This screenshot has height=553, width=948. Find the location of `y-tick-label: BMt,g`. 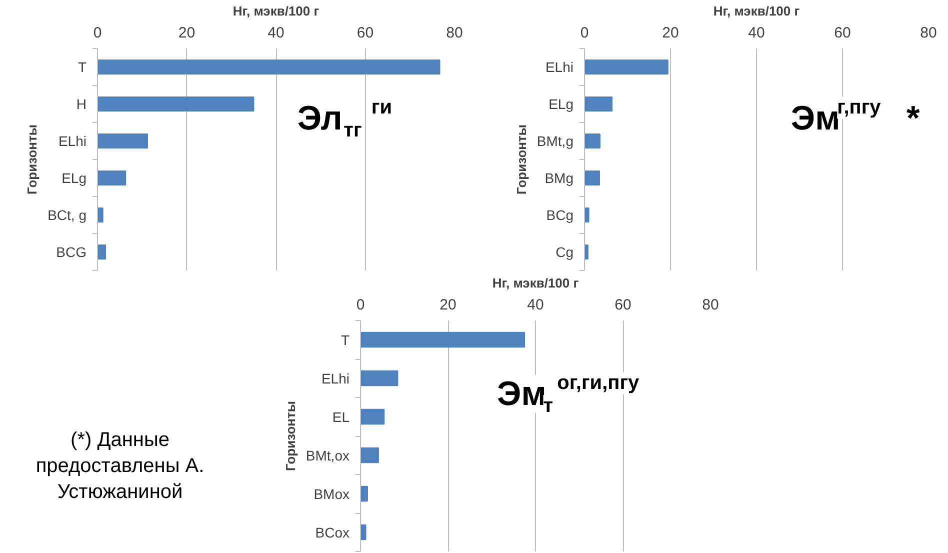

y-tick-label: BMt,g is located at coordinates (555, 141).